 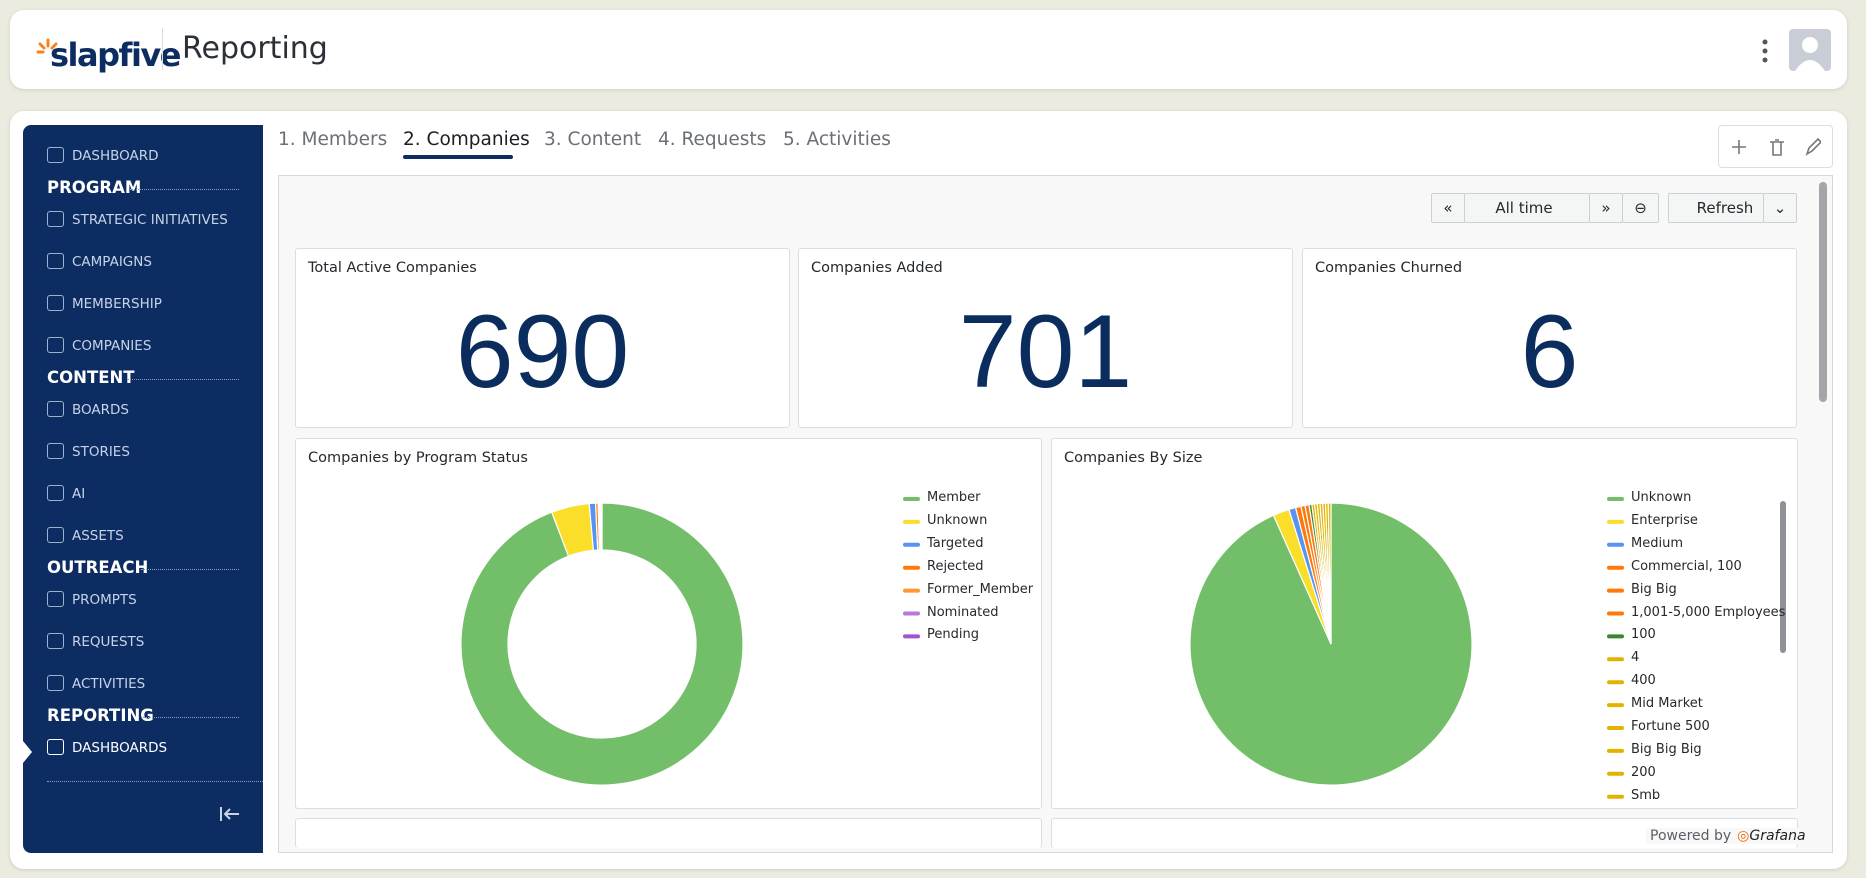 What do you see at coordinates (100, 410) in the screenshot?
I see `nav-item: BOARDS` at bounding box center [100, 410].